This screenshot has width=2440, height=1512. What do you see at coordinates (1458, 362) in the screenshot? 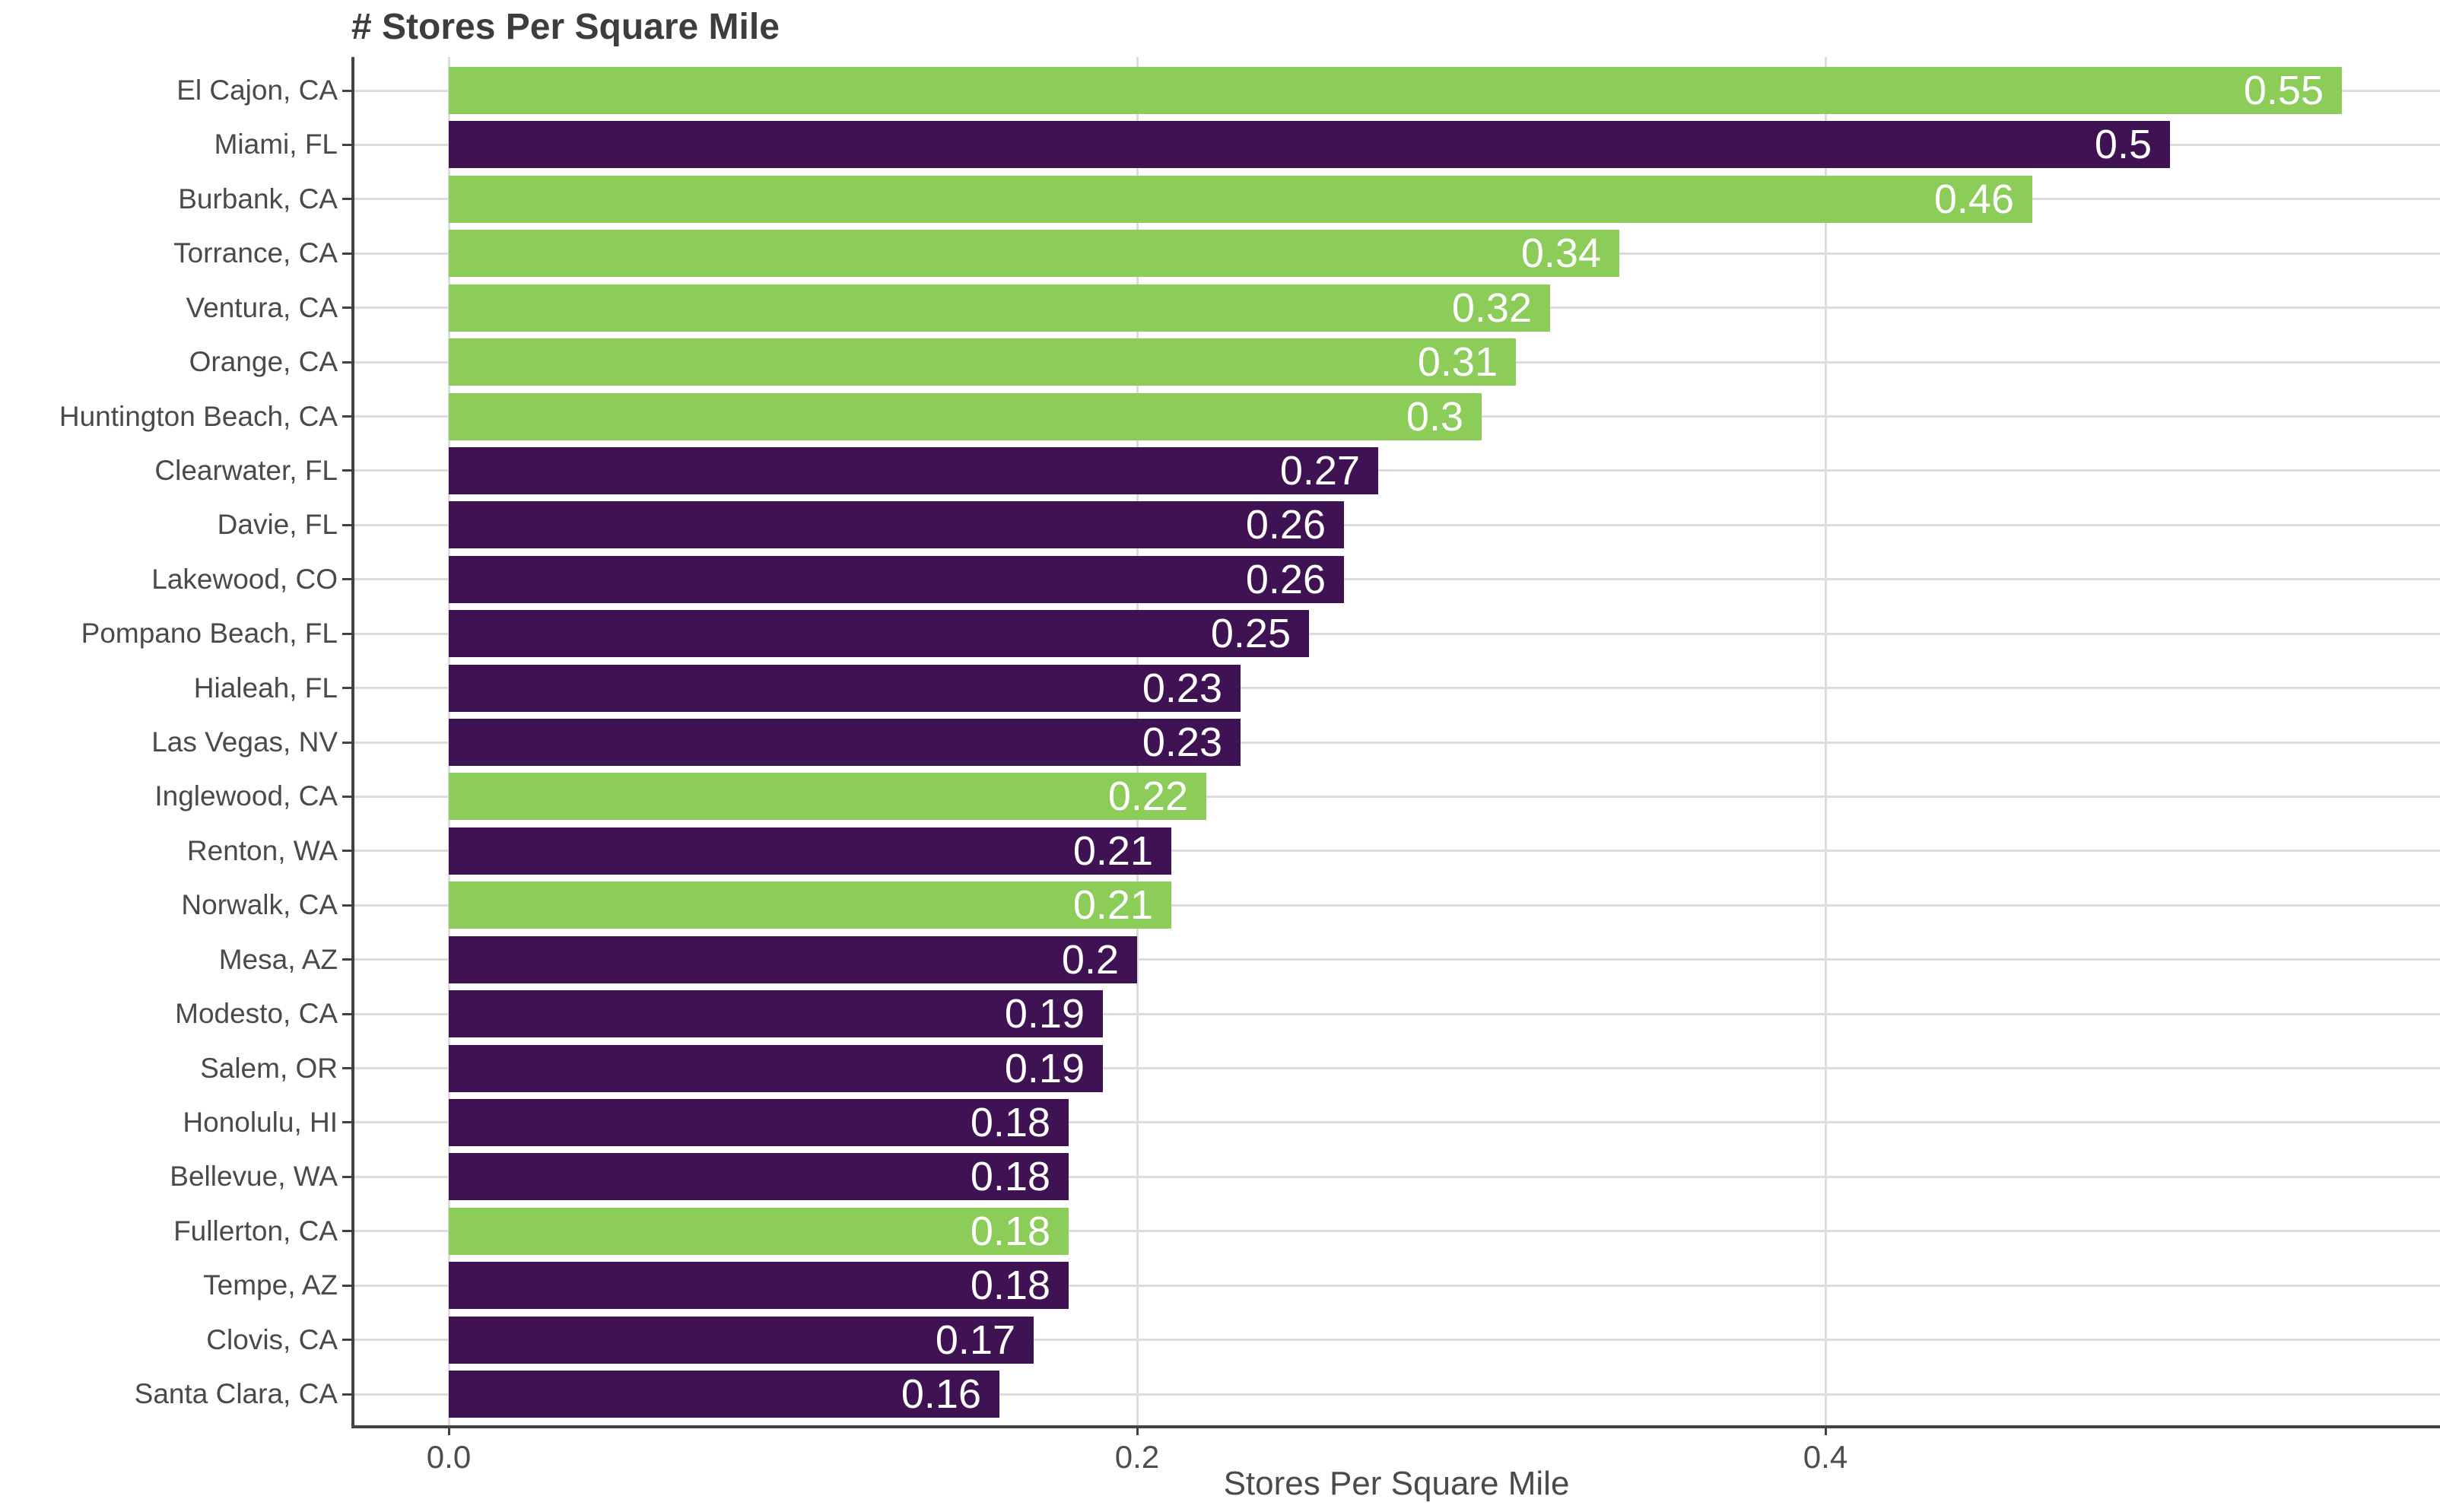
I see `bar-value-label: 0.31` at bounding box center [1458, 362].